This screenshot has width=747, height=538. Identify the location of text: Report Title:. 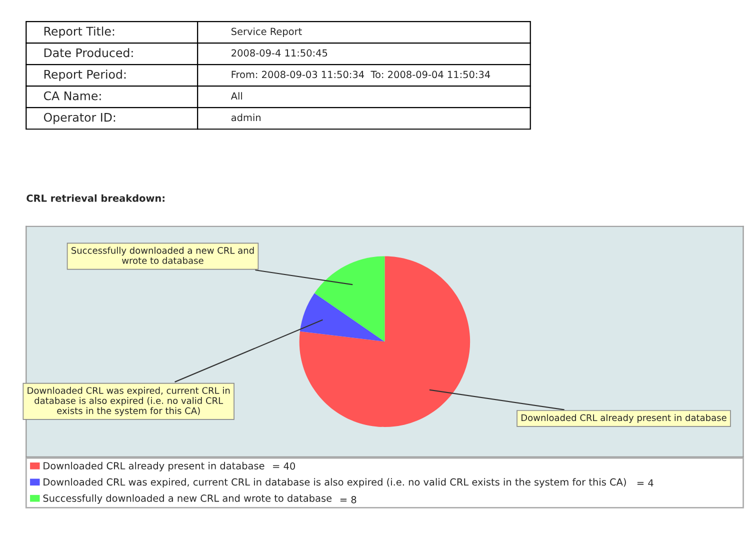
(79, 32).